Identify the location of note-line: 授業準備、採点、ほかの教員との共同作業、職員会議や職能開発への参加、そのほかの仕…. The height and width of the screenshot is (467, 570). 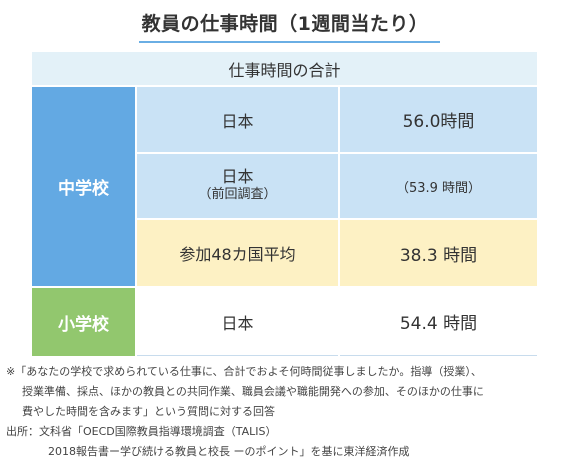
(253, 391).